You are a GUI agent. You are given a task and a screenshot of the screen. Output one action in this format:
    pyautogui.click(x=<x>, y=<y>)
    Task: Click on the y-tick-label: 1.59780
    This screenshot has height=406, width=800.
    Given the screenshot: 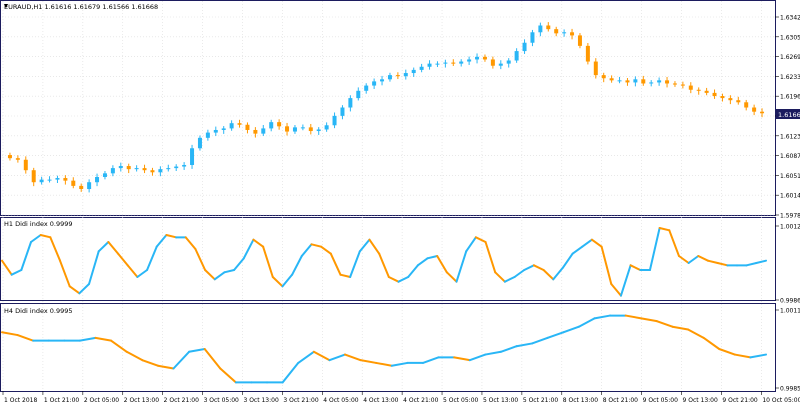 What is the action you would take?
    pyautogui.click(x=790, y=216)
    